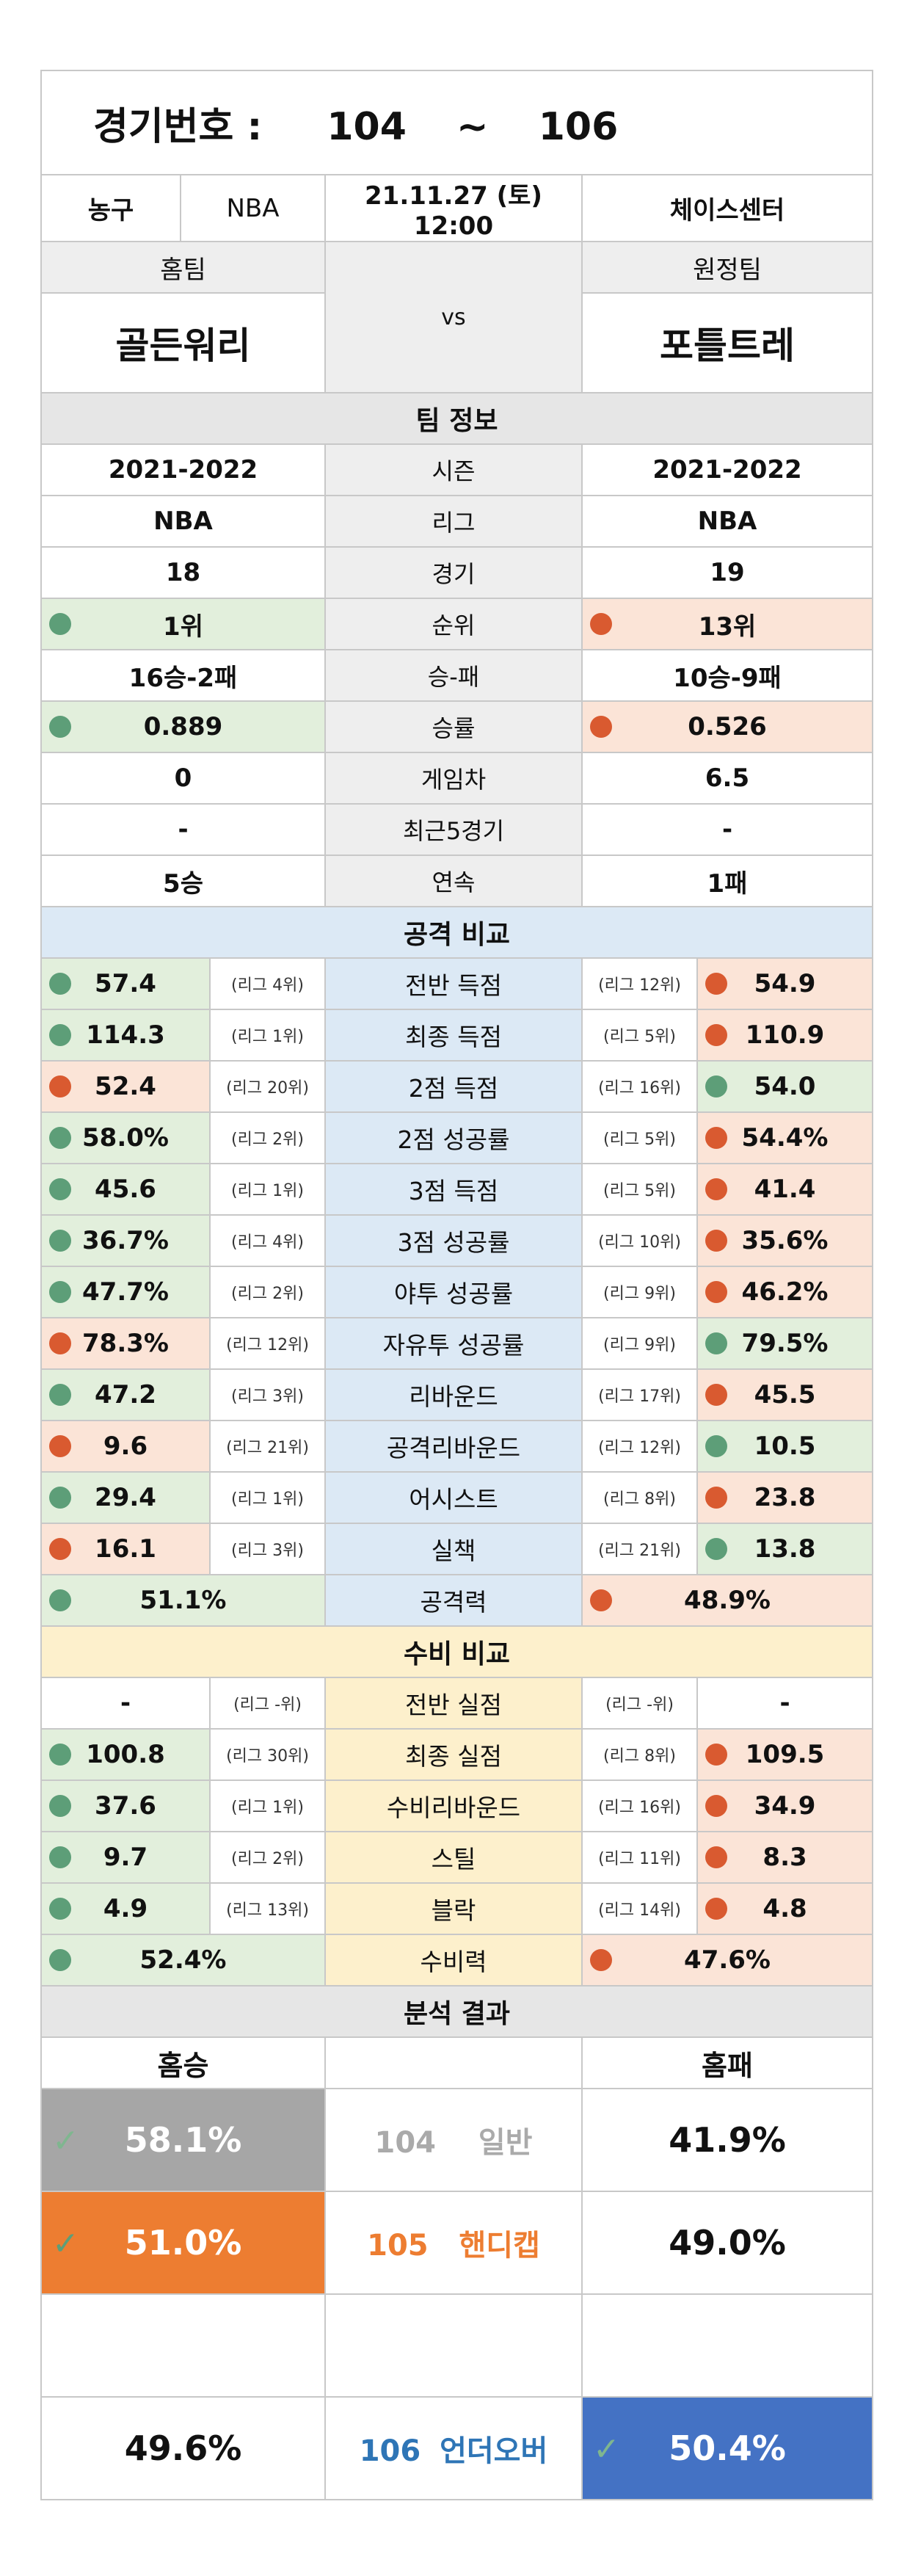  I want to click on normal-home-cell: ✓ 58.1%, so click(183, 2140).